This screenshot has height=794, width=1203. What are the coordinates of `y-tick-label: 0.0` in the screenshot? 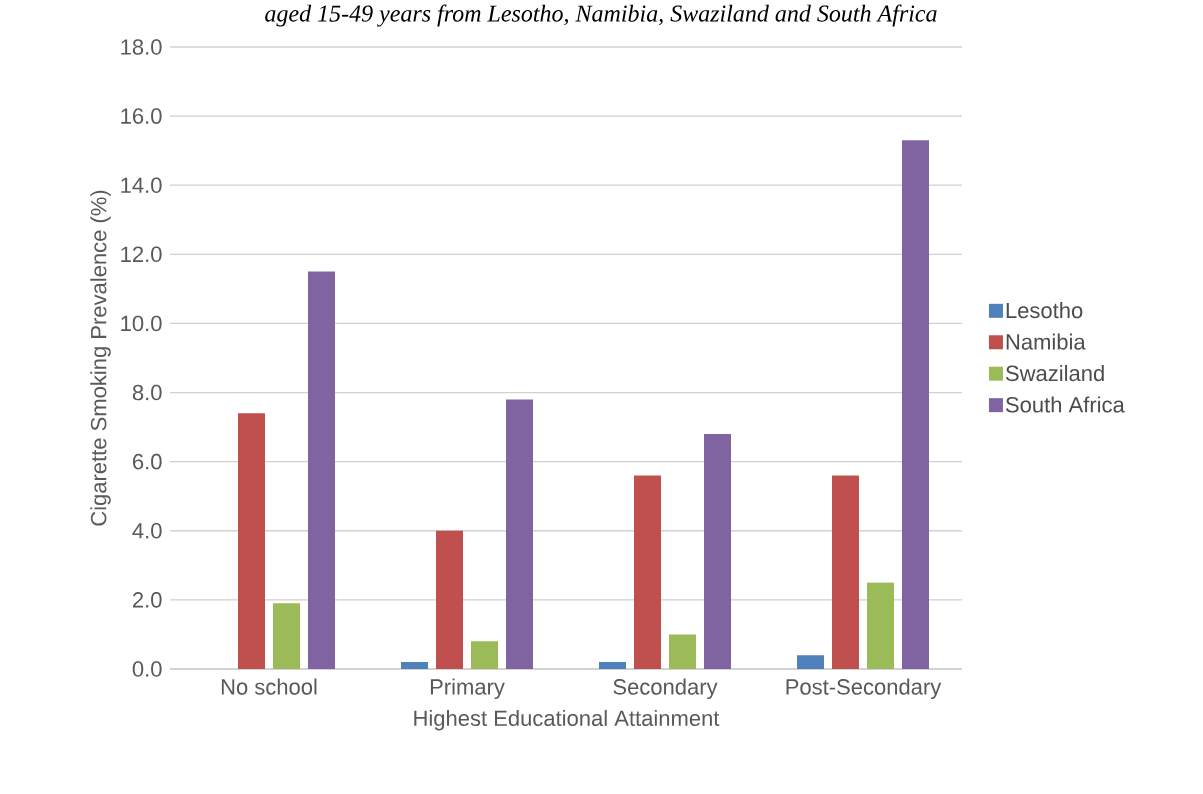 It's located at (147, 669).